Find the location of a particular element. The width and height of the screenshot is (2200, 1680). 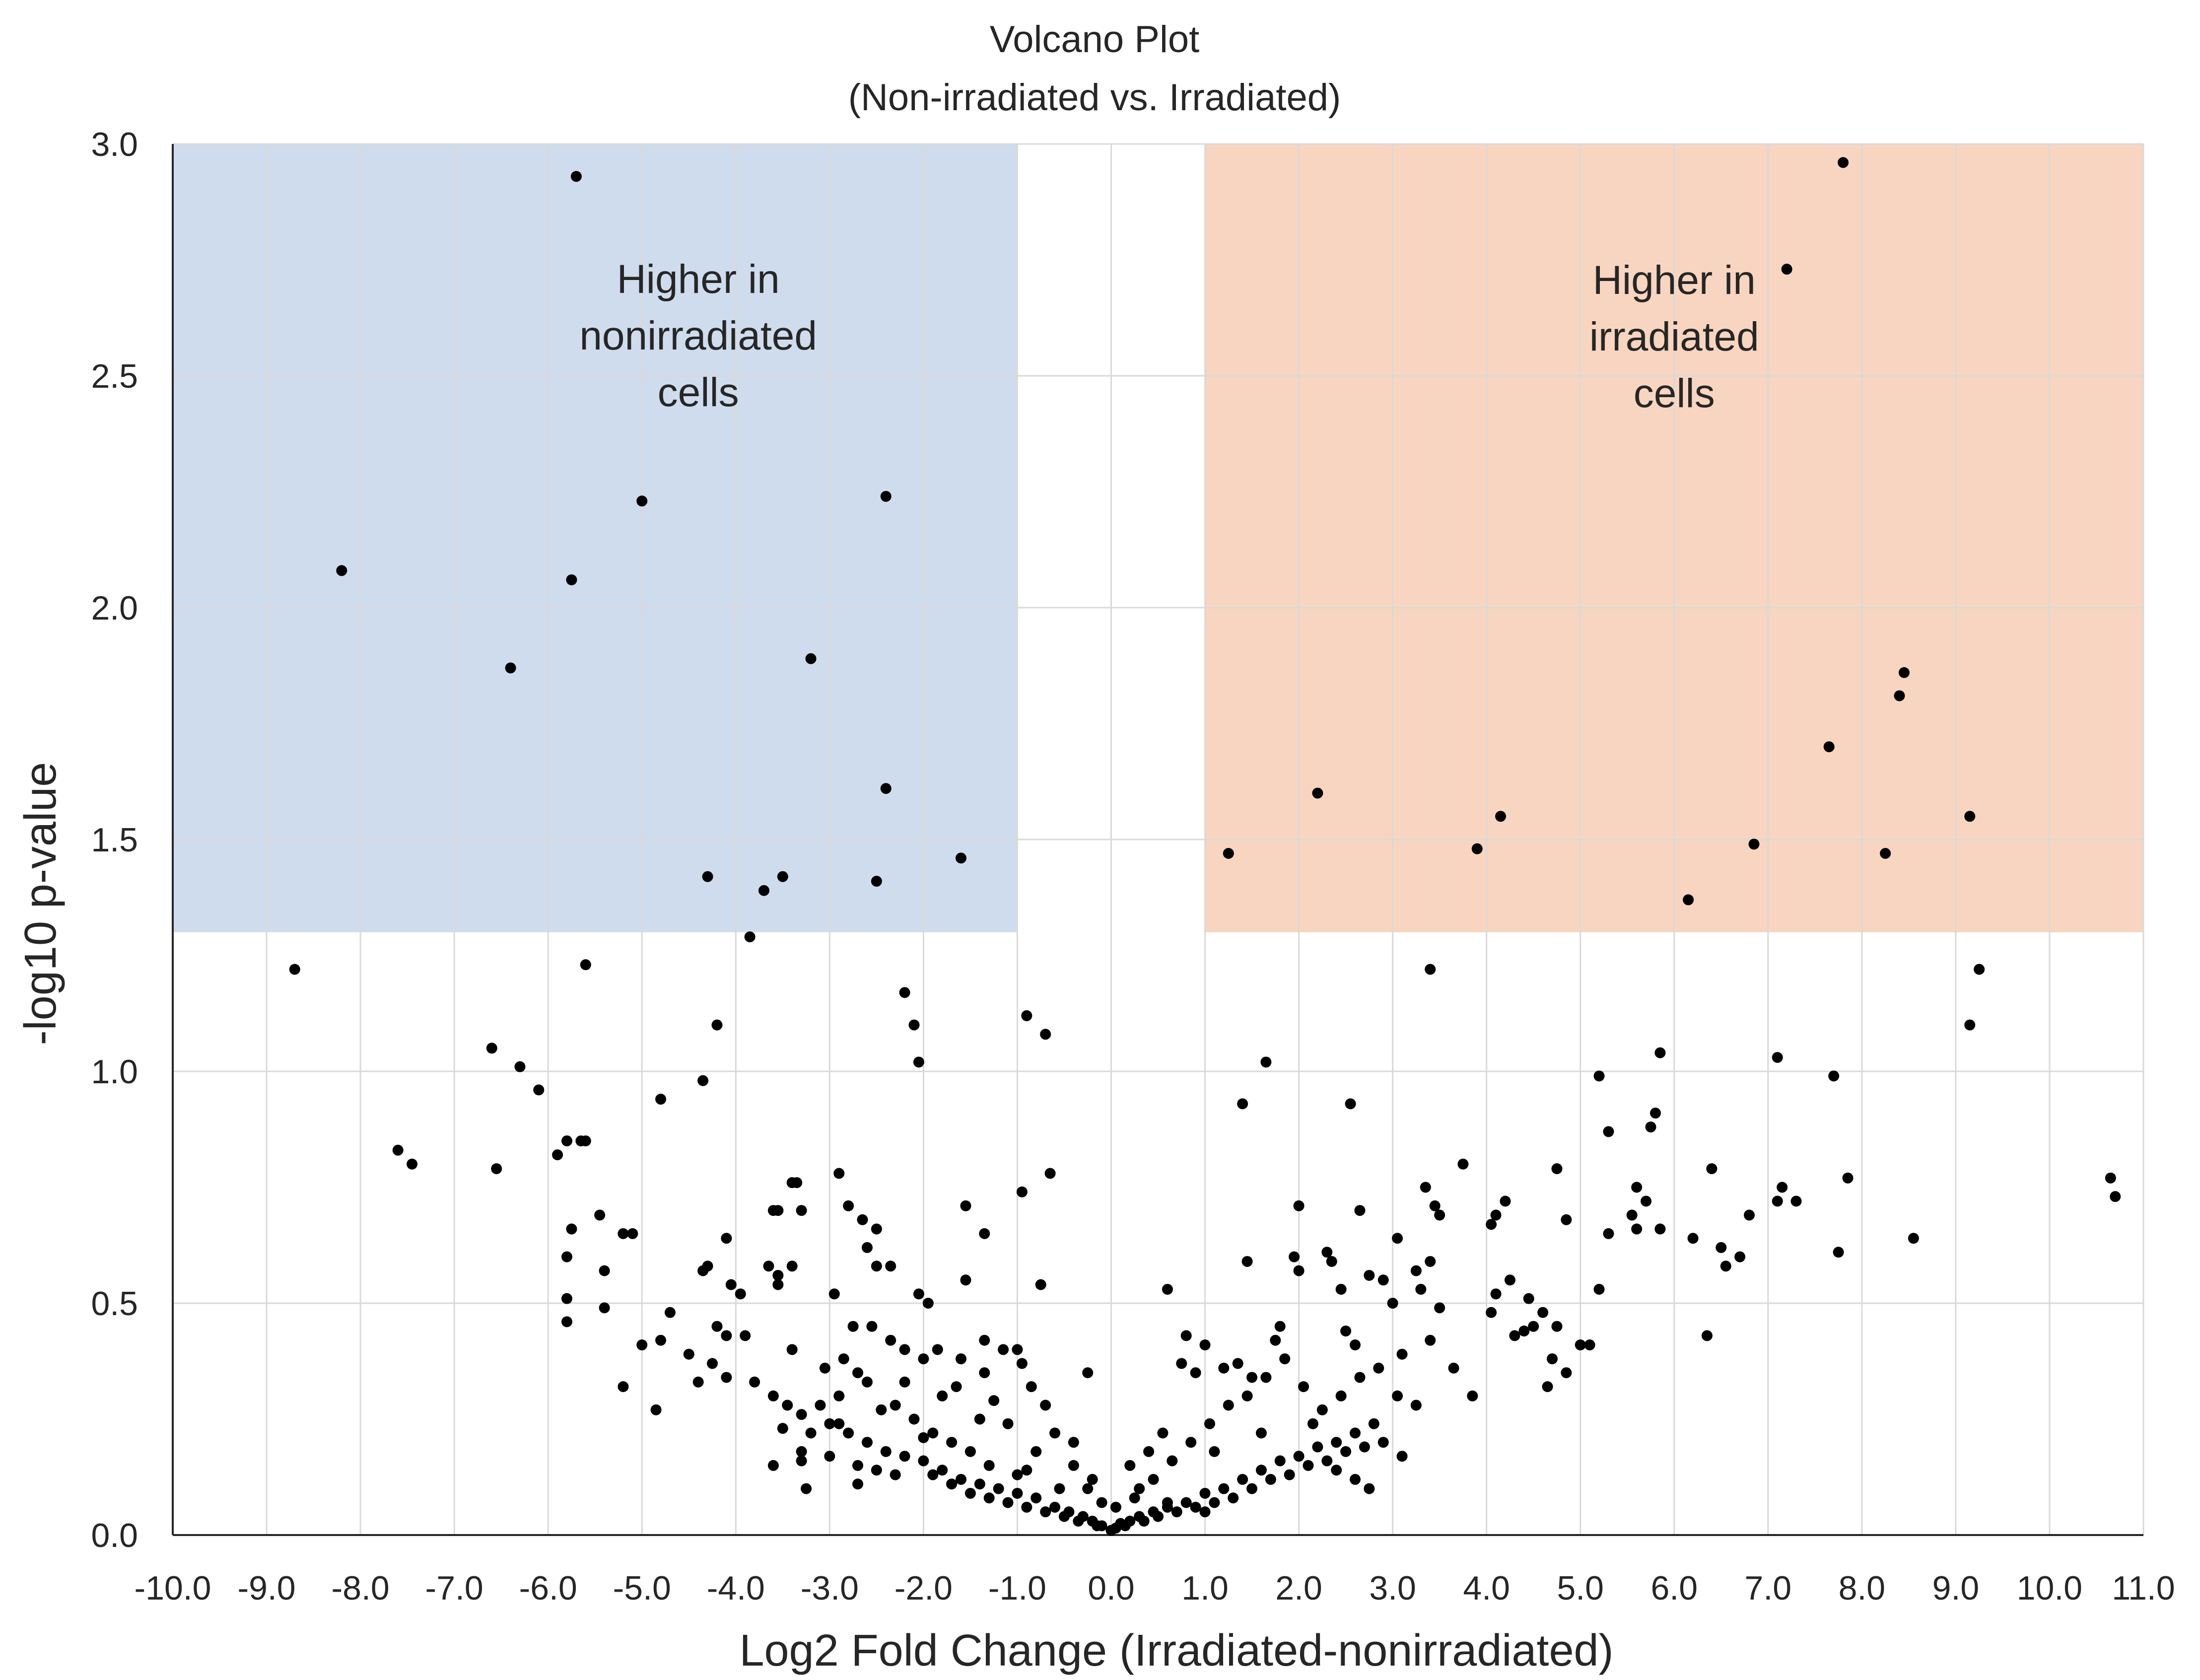

region-label-line: Higher in is located at coordinates (698, 279).